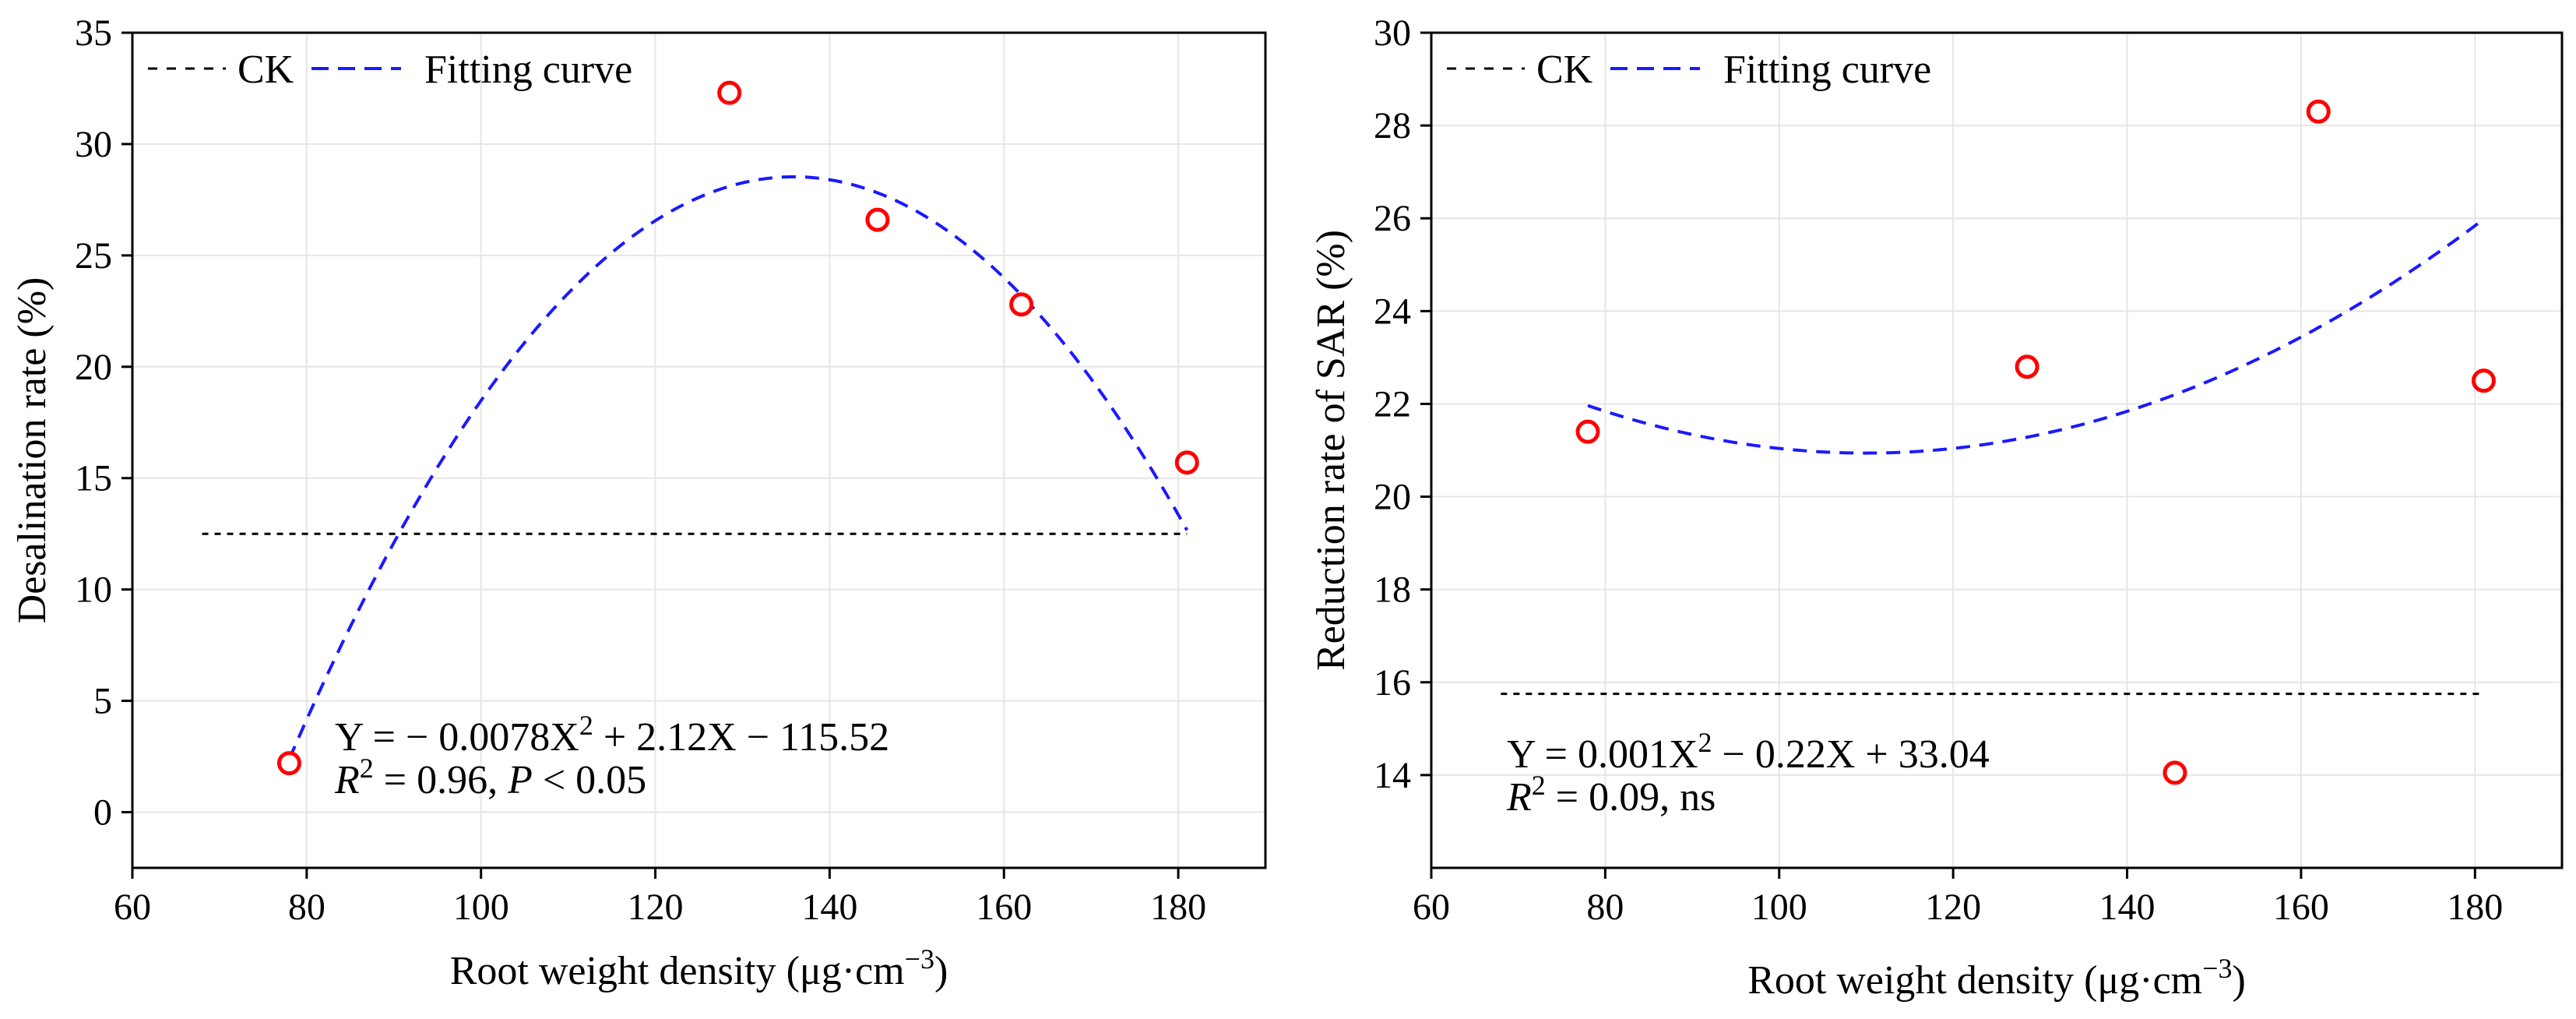  What do you see at coordinates (1827, 70) in the screenshot?
I see `right-legend-fit-label: Fitting curve` at bounding box center [1827, 70].